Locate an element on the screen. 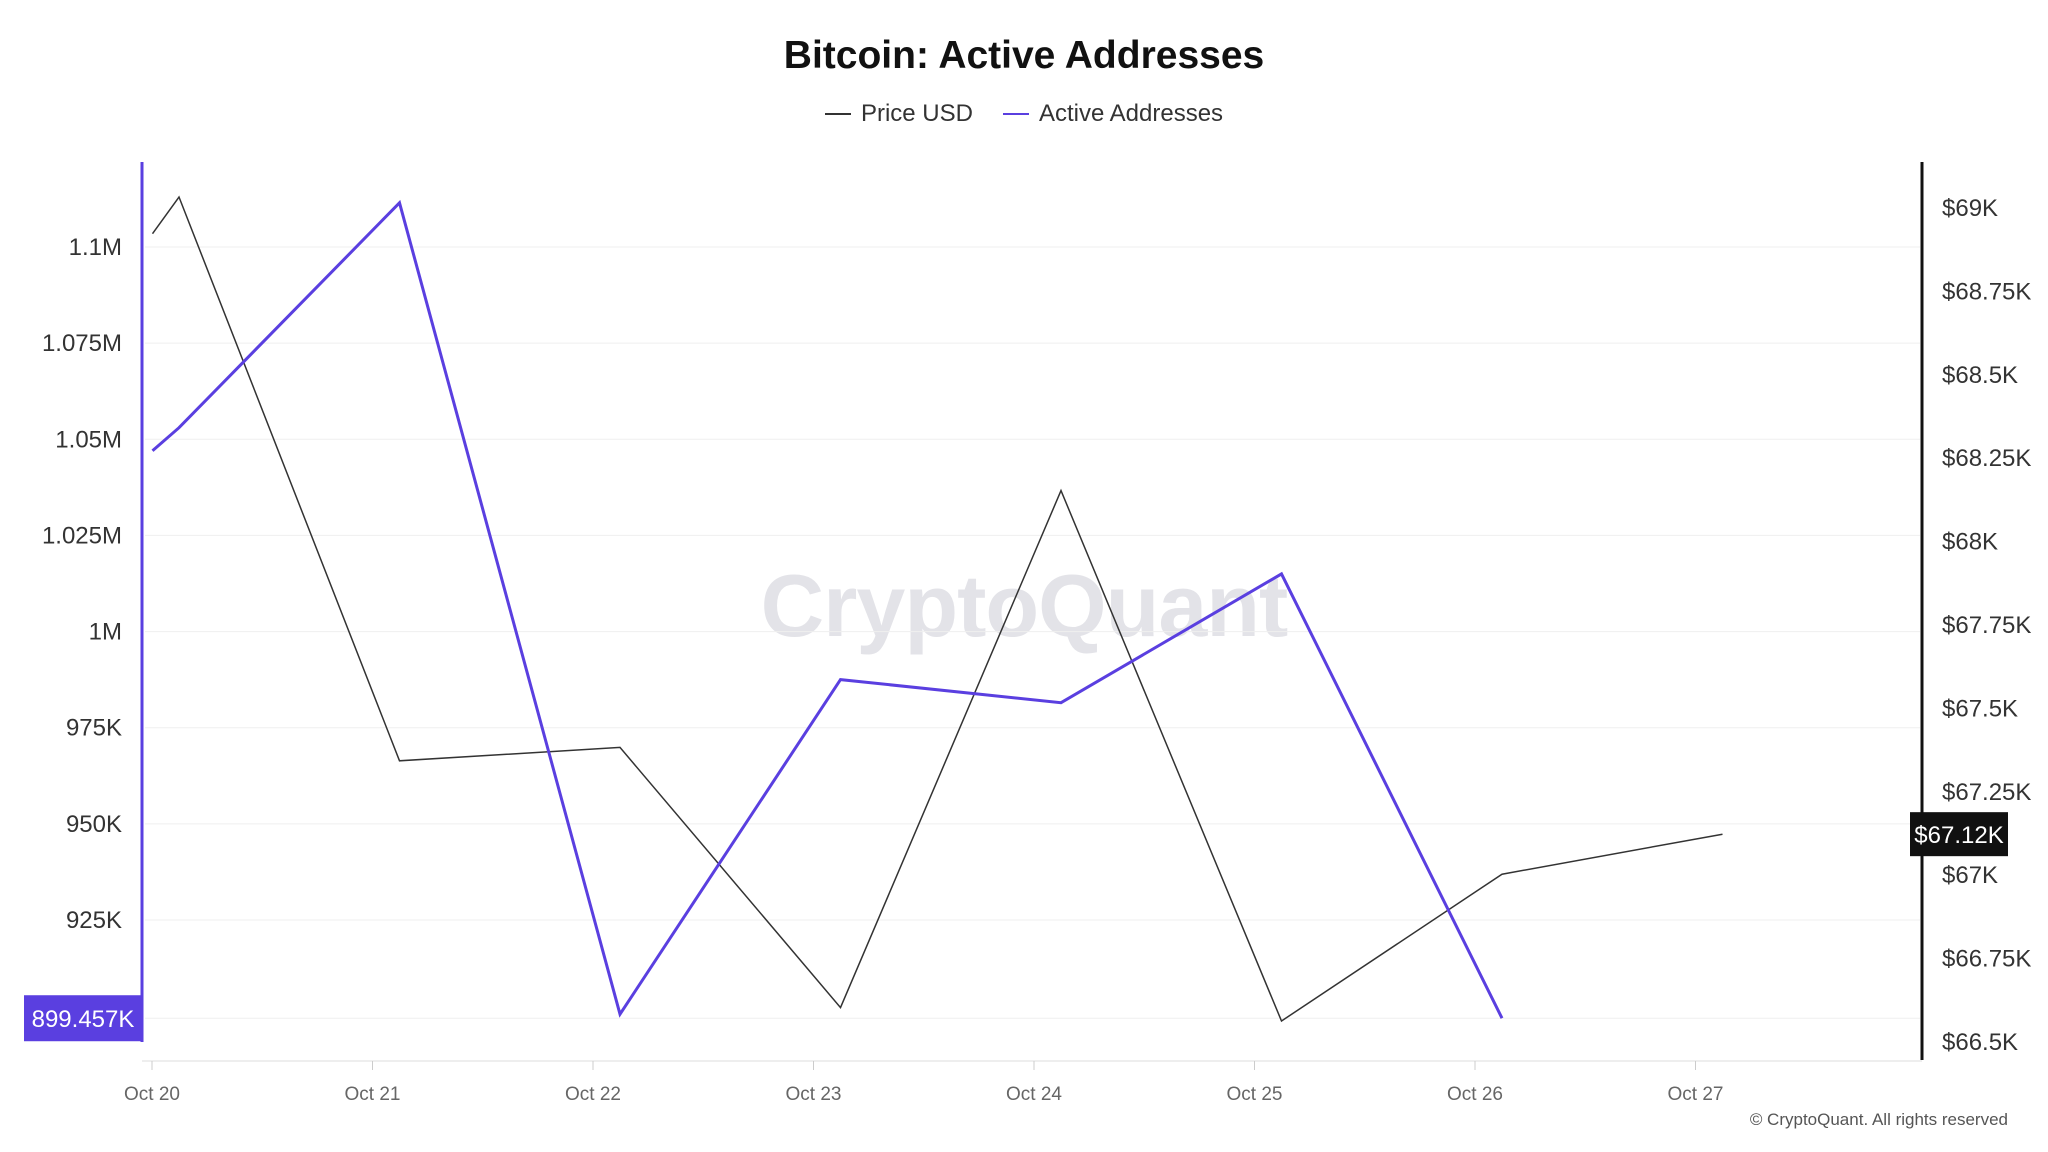 This screenshot has width=2048, height=1152. legend-item-price: Price USD is located at coordinates (898, 114).